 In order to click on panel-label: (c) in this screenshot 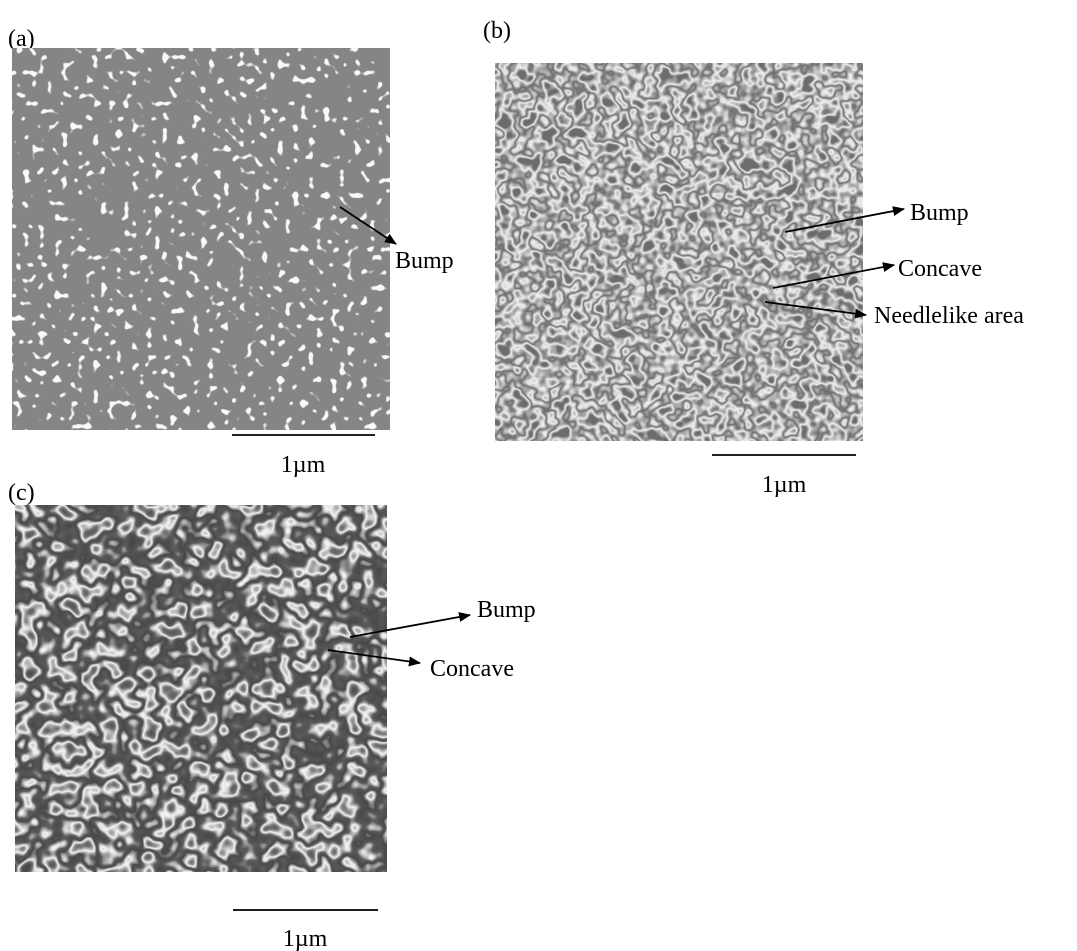, I will do `click(21, 493)`.